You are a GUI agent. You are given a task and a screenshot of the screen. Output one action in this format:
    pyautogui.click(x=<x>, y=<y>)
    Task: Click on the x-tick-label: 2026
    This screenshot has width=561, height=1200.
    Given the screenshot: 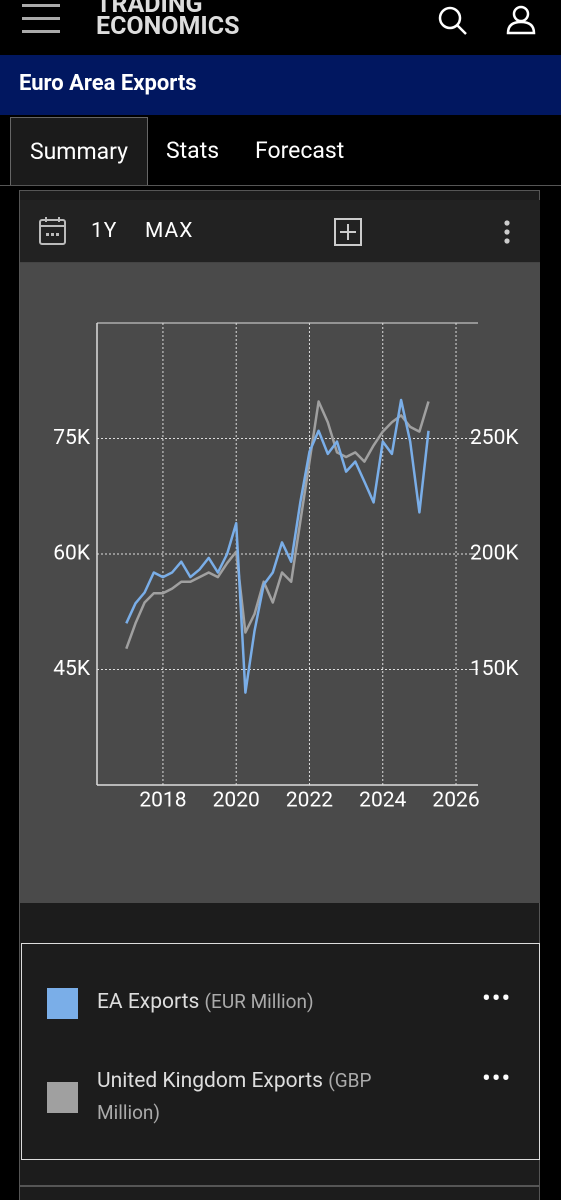 What is the action you would take?
    pyautogui.click(x=455, y=801)
    